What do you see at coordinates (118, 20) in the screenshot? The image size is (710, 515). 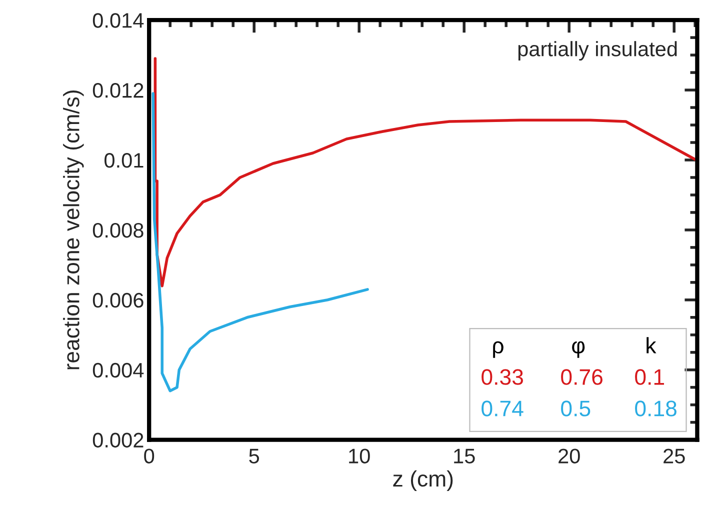 I see `y-tick-label: 0.014` at bounding box center [118, 20].